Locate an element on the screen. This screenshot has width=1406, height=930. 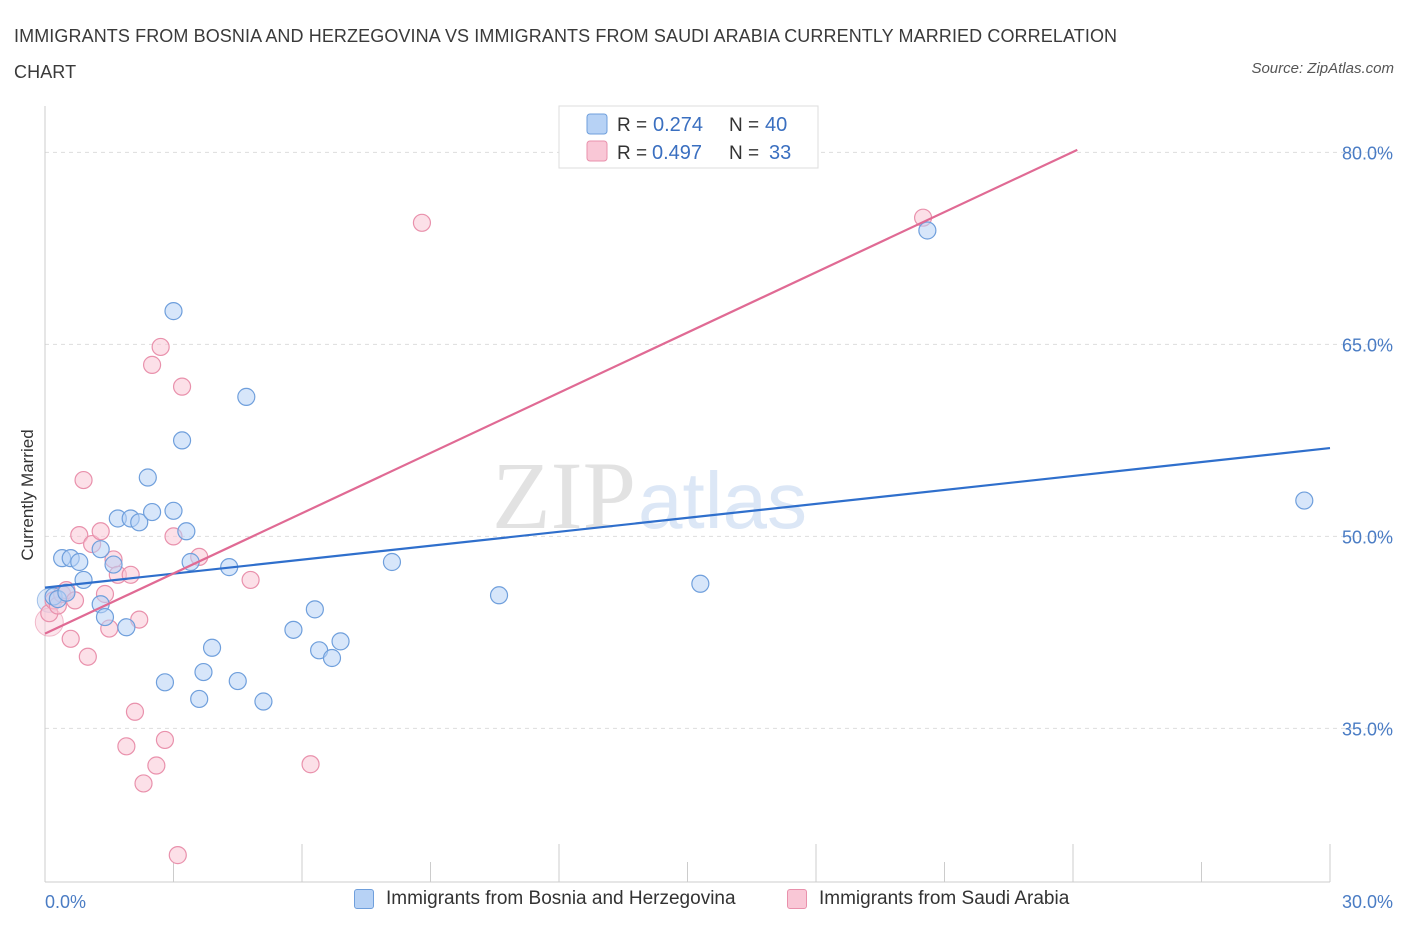
watermark-atlas: atlas is located at coordinates (722, 500).